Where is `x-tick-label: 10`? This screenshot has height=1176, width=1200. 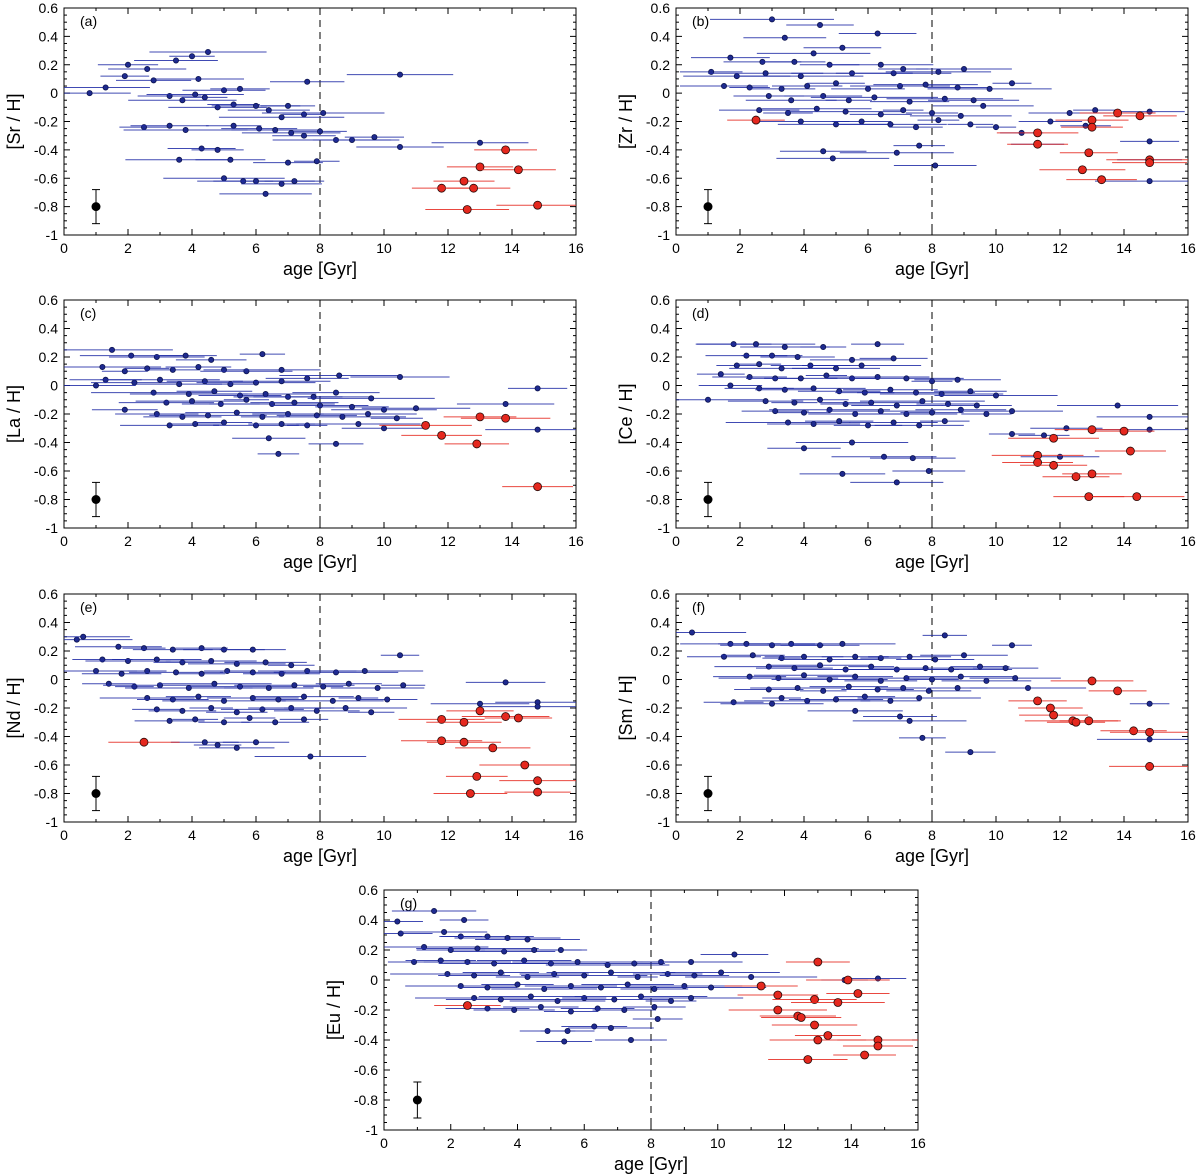
x-tick-label: 10 is located at coordinates (384, 248).